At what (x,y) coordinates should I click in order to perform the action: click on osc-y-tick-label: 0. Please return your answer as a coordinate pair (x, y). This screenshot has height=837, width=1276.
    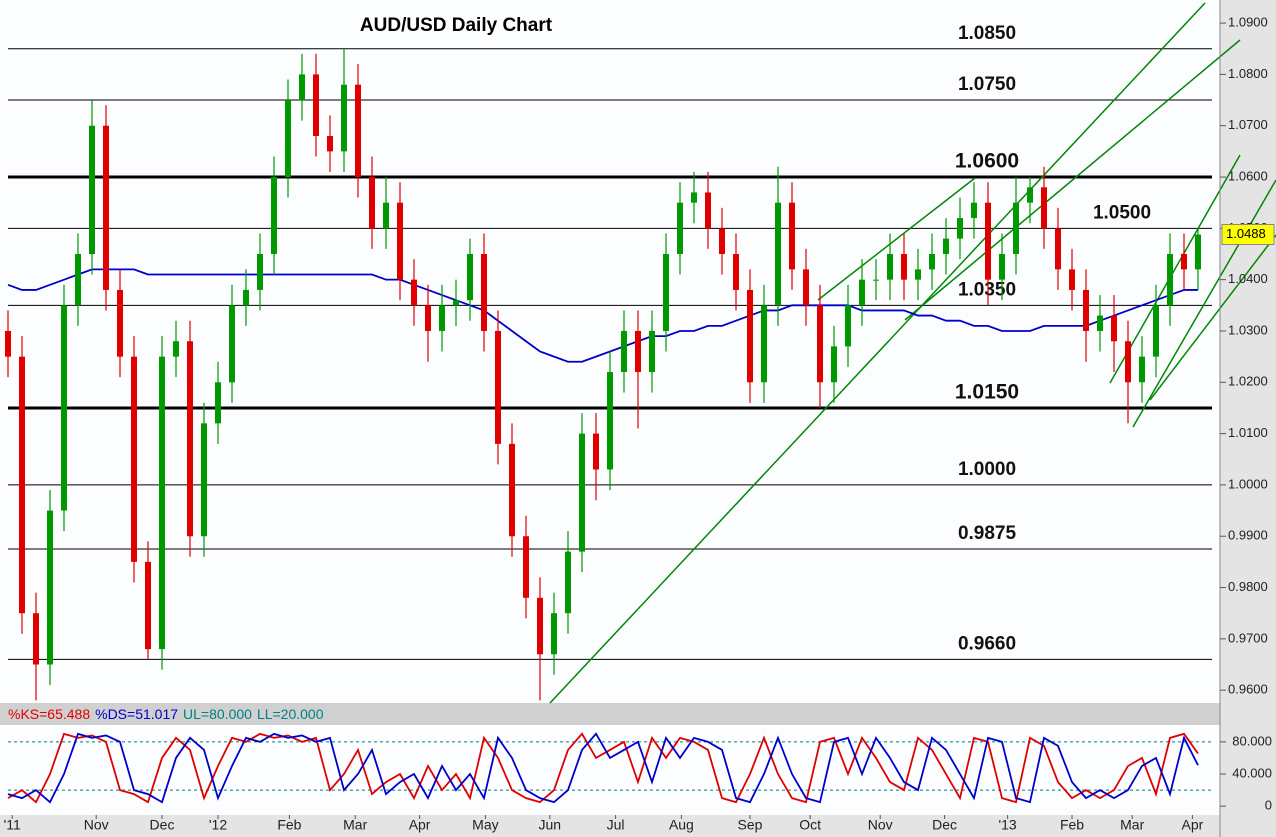
    Looking at the image, I should click on (1268, 805).